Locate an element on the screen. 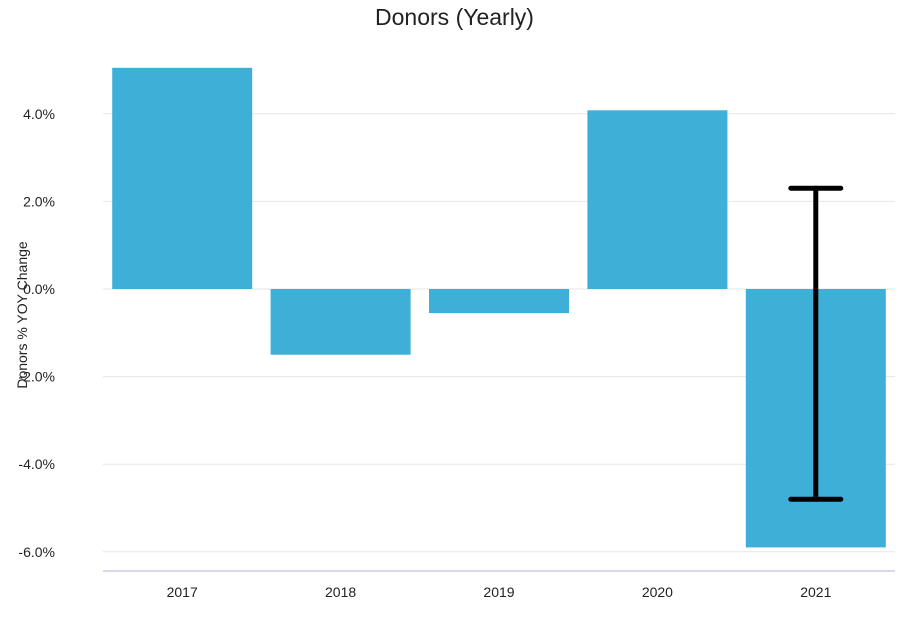 The height and width of the screenshot is (621, 909). y-tick-label: -4.0% is located at coordinates (36, 464).